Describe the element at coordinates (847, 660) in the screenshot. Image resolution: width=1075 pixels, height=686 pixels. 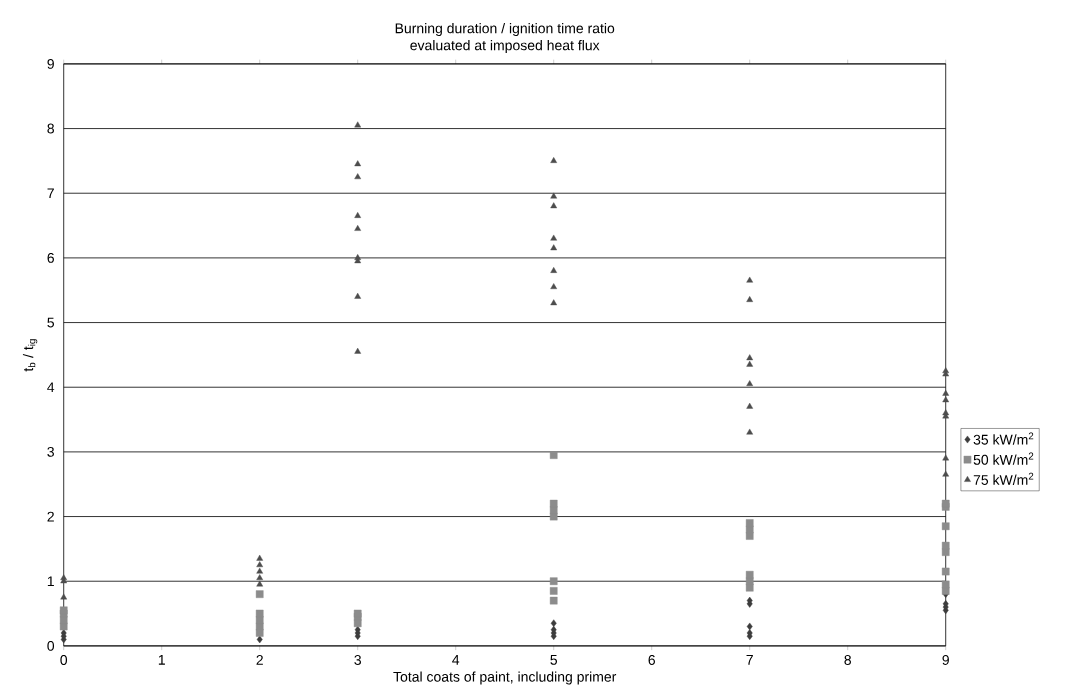
I see `x-tick-label: 8` at that location.